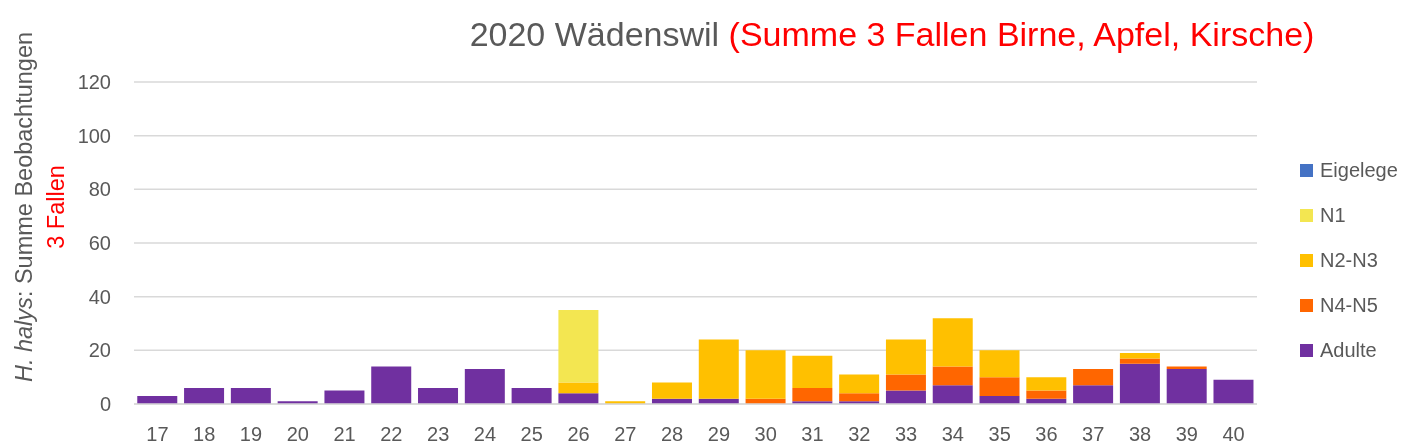 The width and height of the screenshot is (1405, 446). Describe the element at coordinates (40, 207) in the screenshot. I see `y-axis-title: H. halys: Summe Beobachtungen 3 Fallen` at that location.